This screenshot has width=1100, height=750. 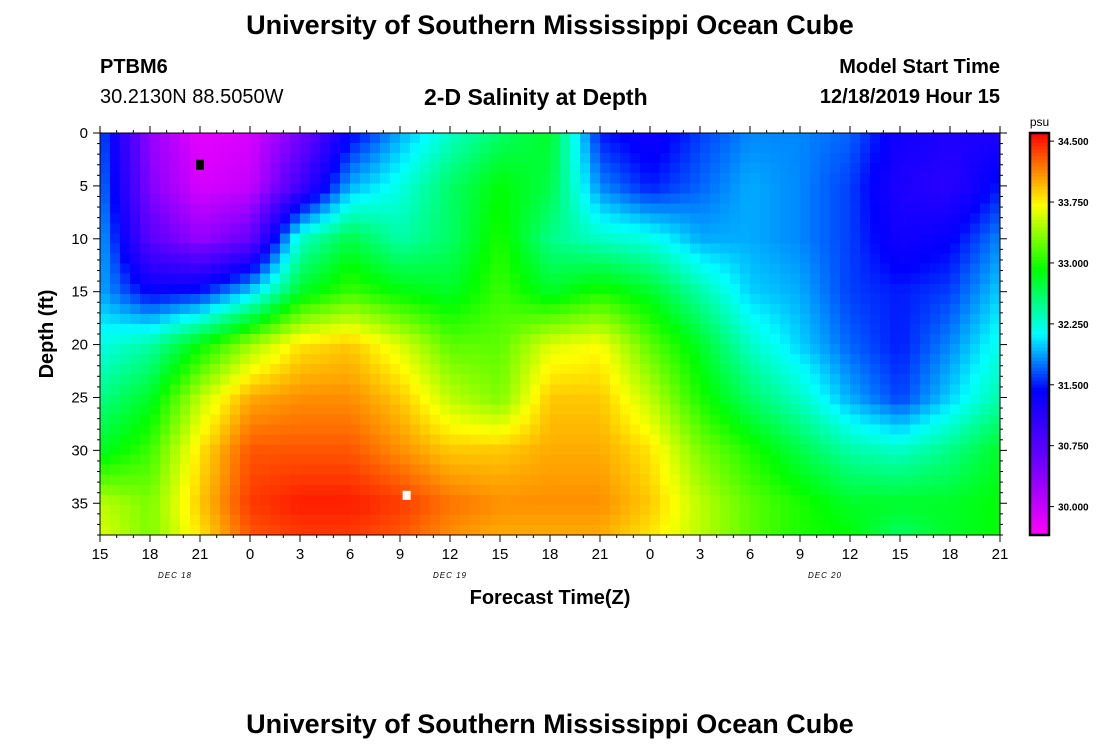 I want to click on date-label: DEC 18, so click(x=175, y=575).